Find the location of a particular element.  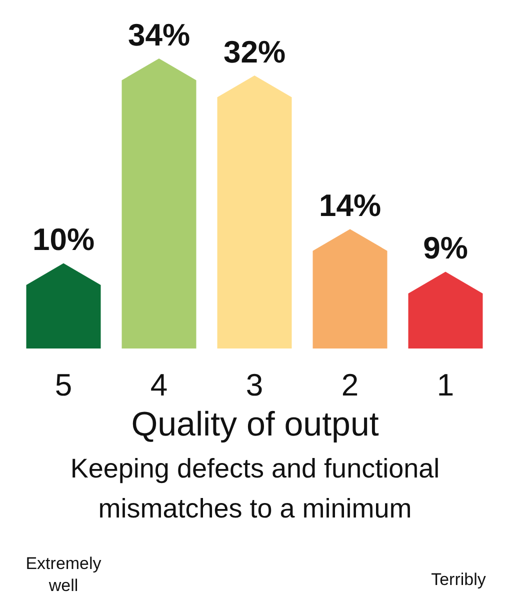

data-label: 34% is located at coordinates (159, 35).